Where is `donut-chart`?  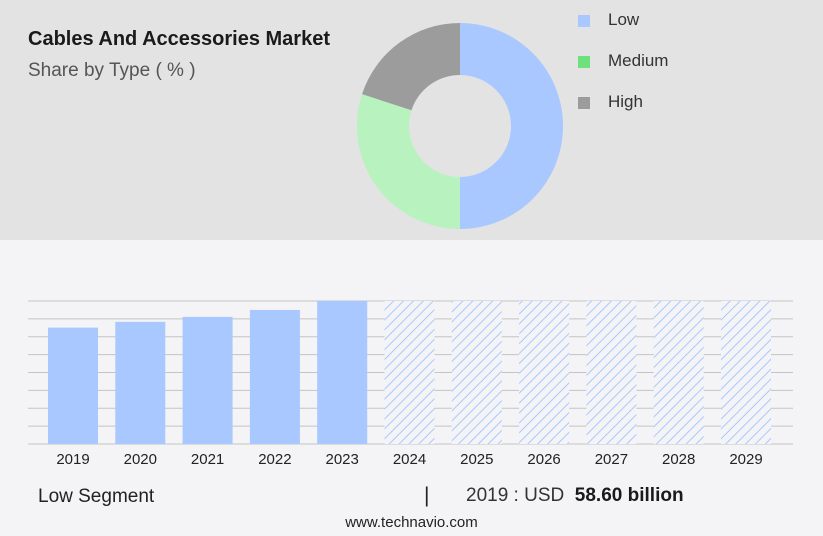
donut-chart is located at coordinates (459, 126).